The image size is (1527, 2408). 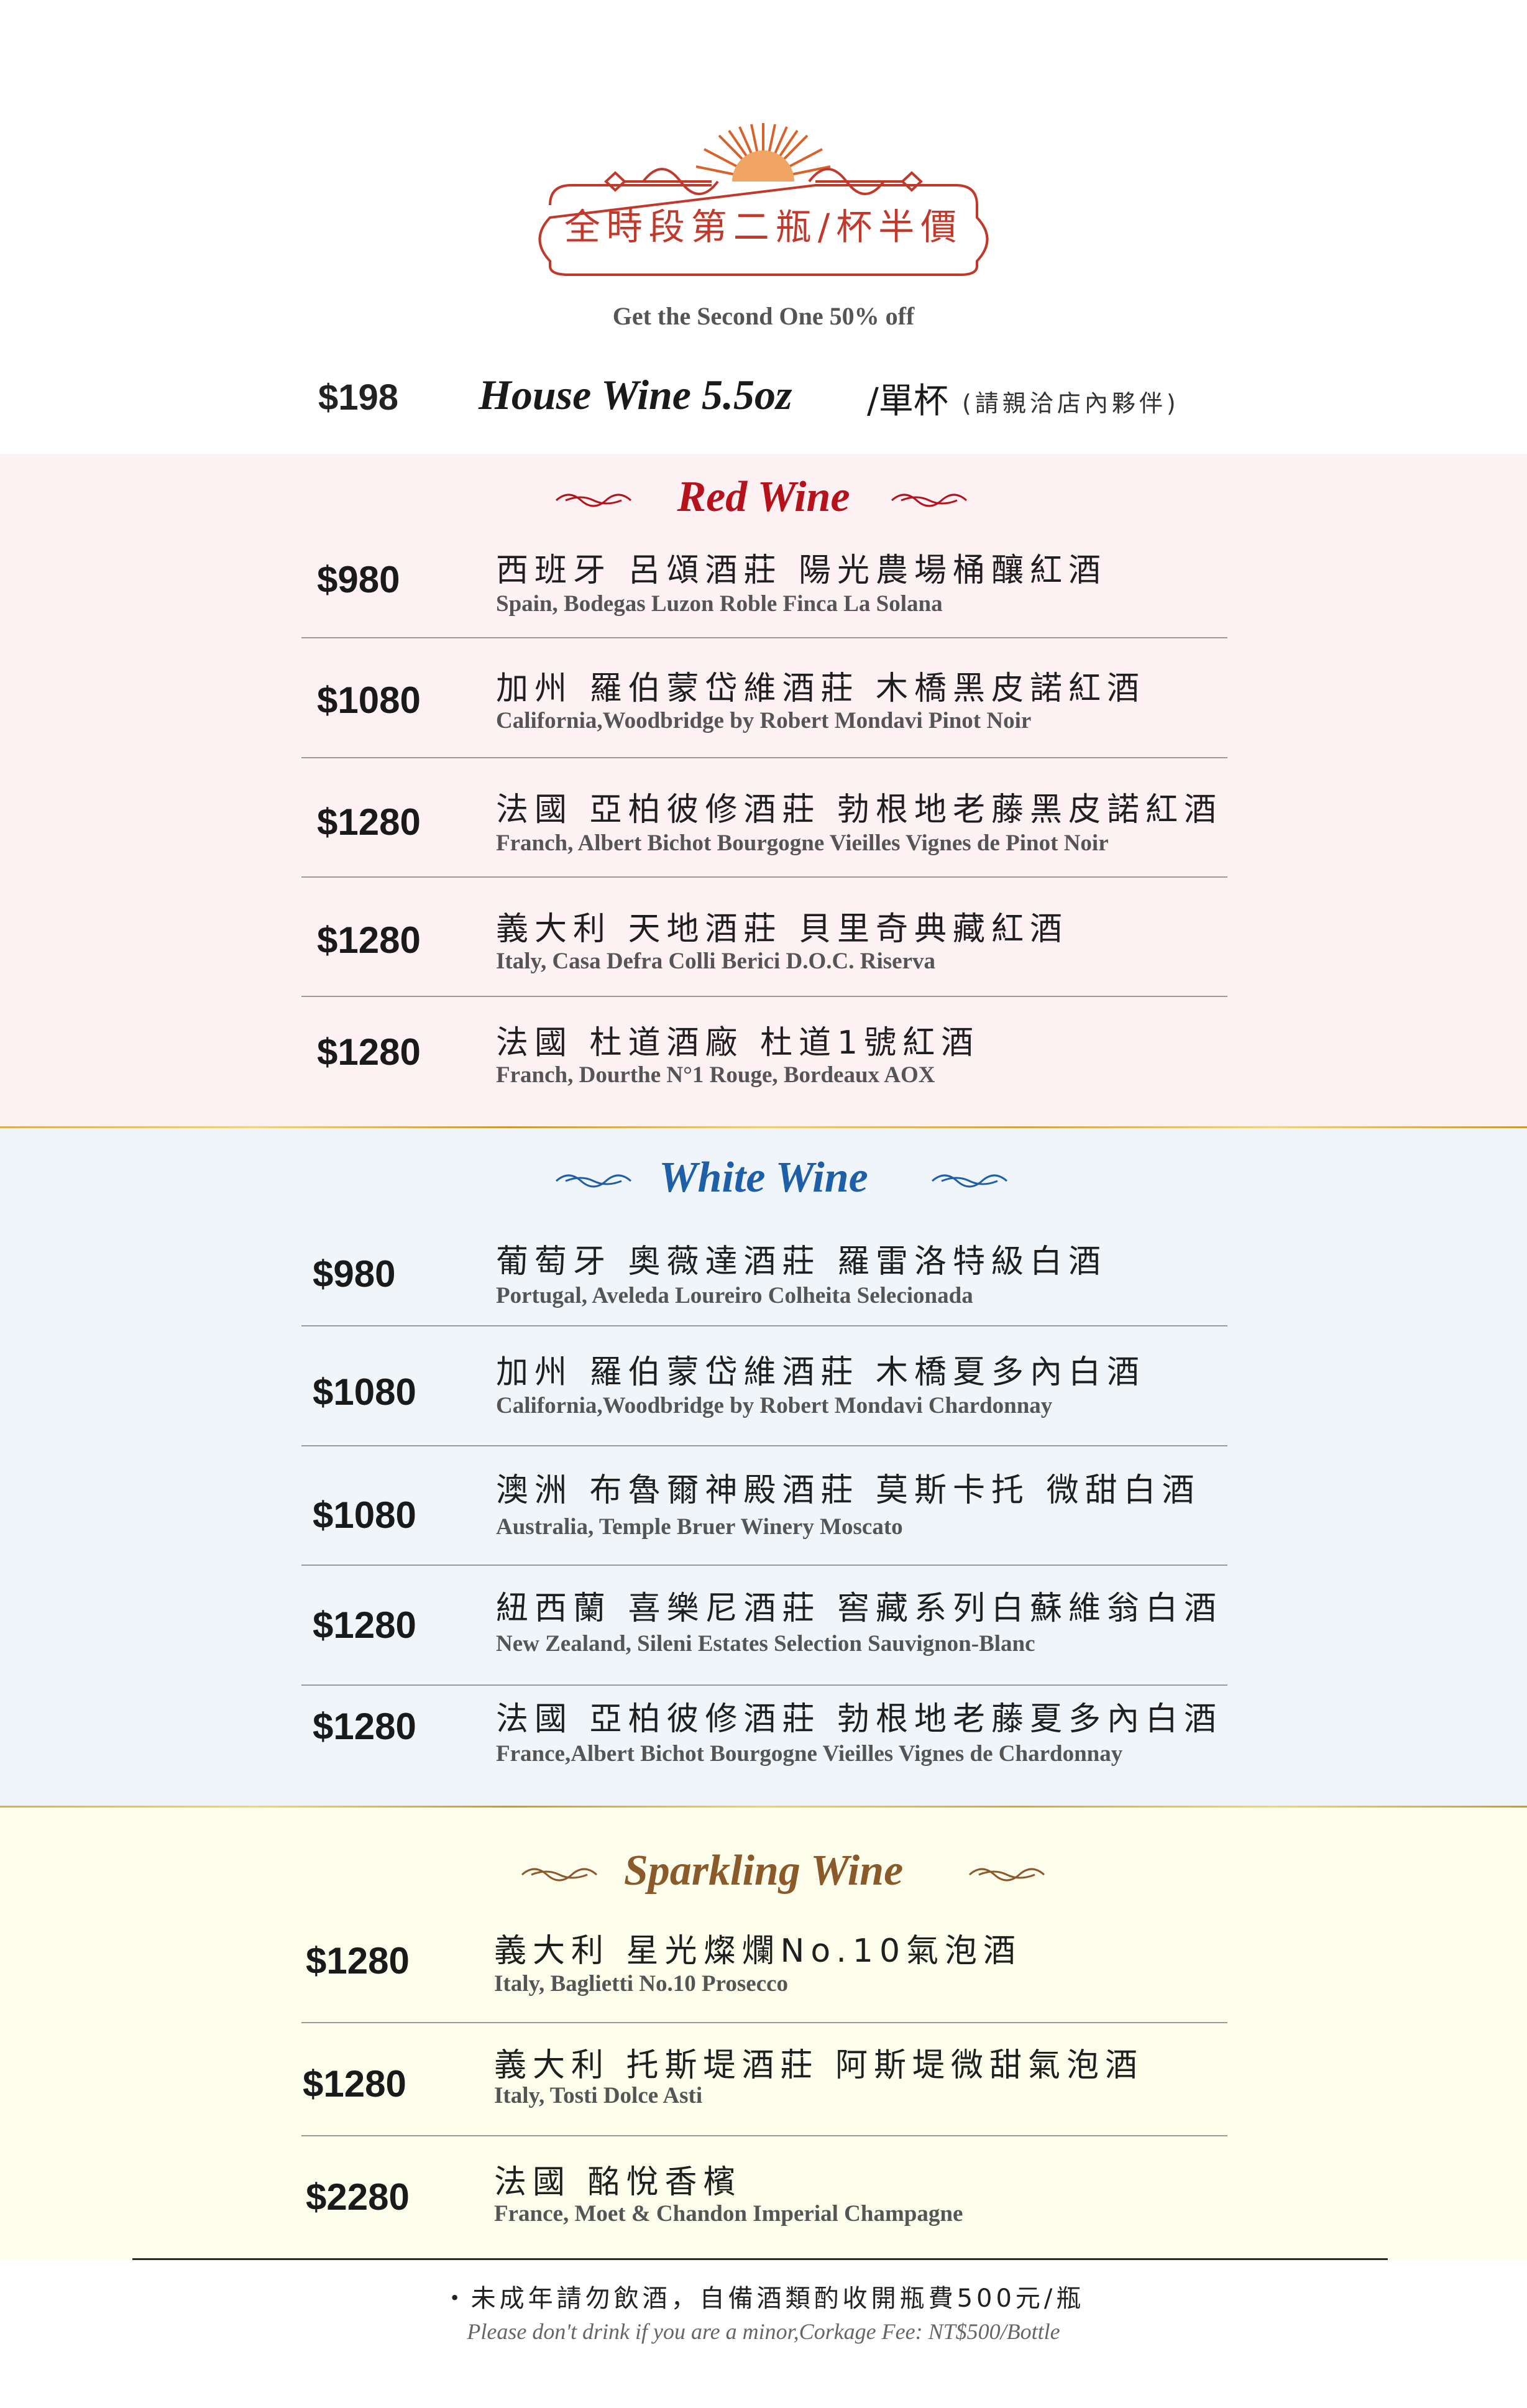 I want to click on promo-subtitle: Get the Second One 50% off, so click(x=763, y=316).